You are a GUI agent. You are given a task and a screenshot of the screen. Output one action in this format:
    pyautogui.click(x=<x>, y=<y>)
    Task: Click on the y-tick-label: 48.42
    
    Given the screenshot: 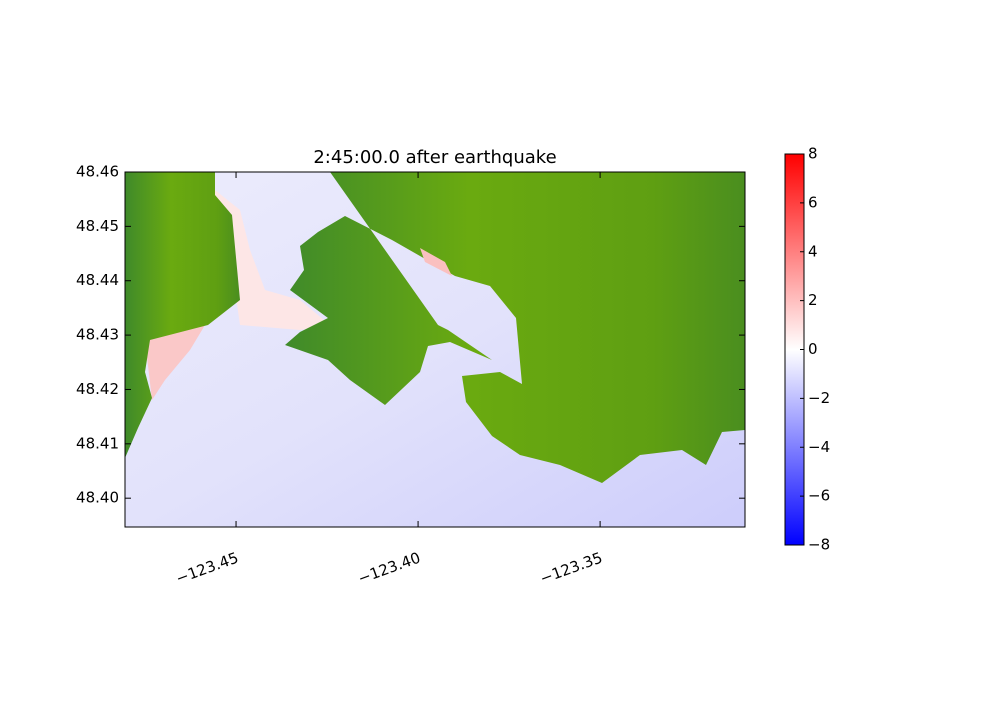 What is the action you would take?
    pyautogui.click(x=97, y=389)
    